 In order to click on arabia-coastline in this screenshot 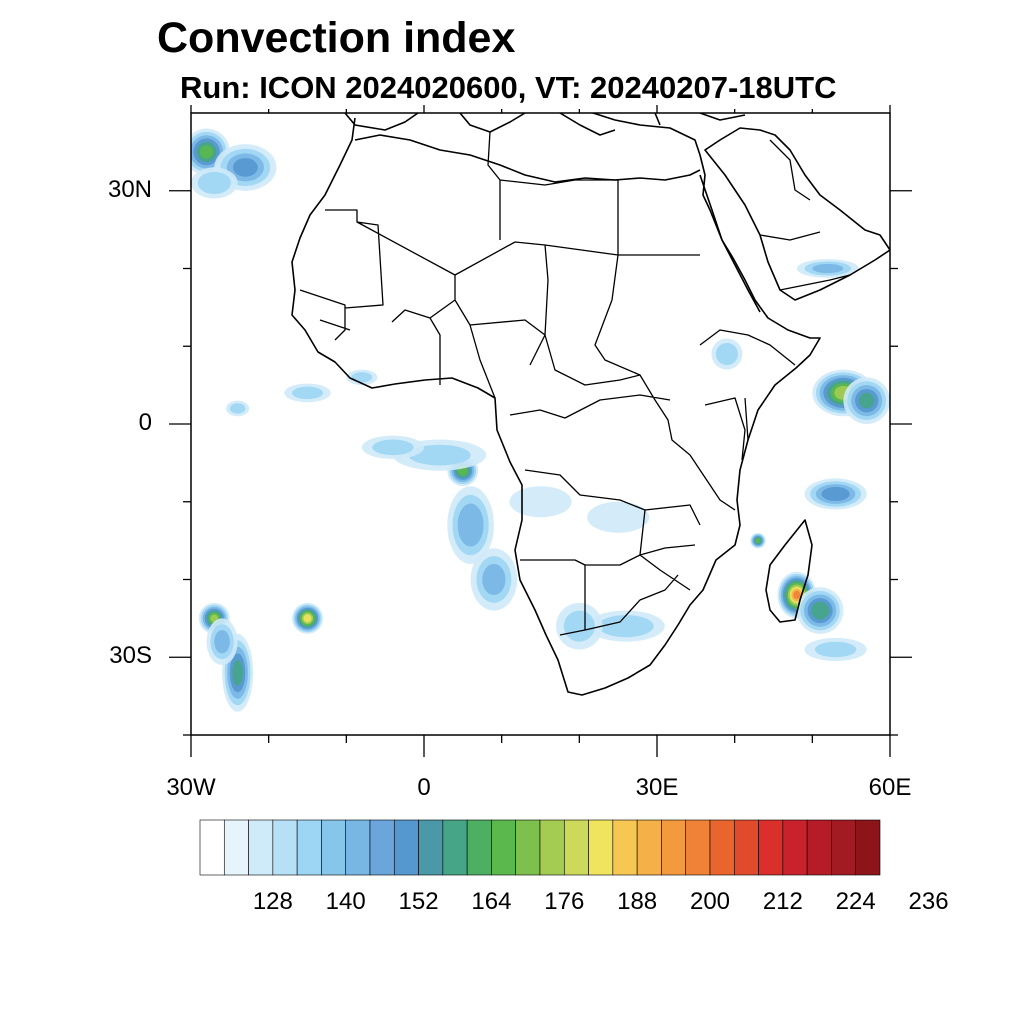, I will do `click(797, 214)`.